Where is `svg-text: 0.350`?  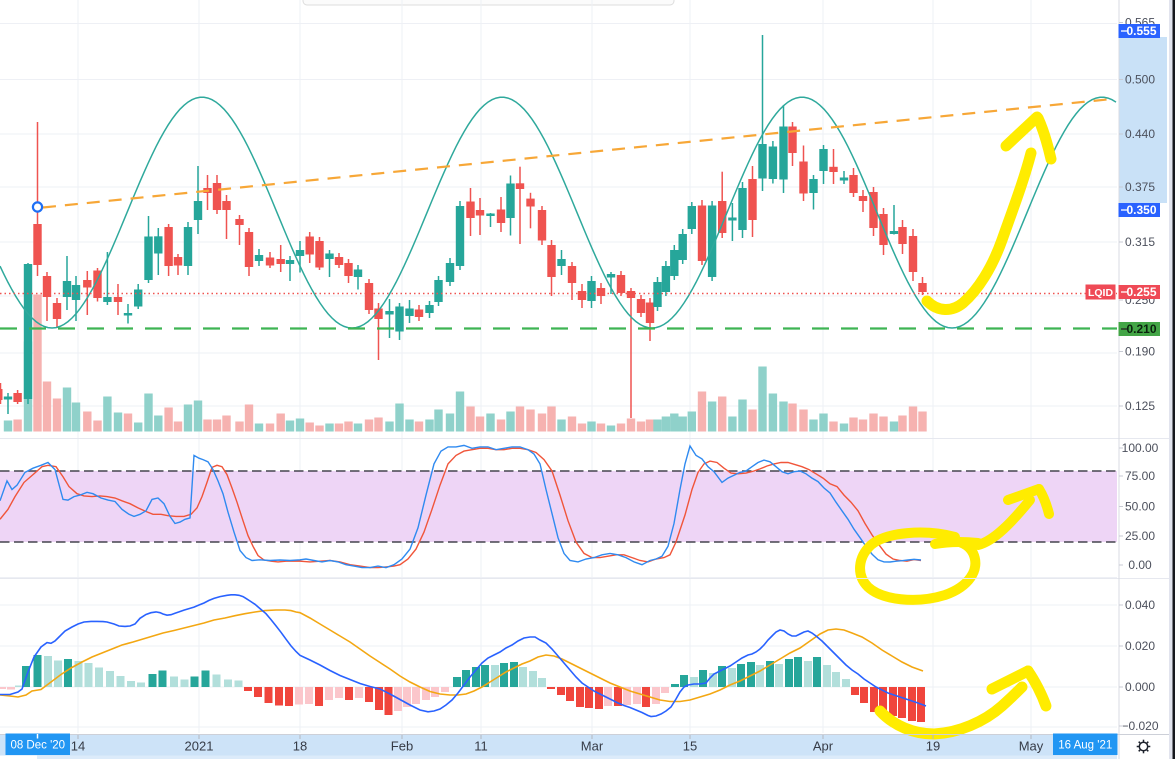
svg-text: 0.350 is located at coordinates (1141, 210).